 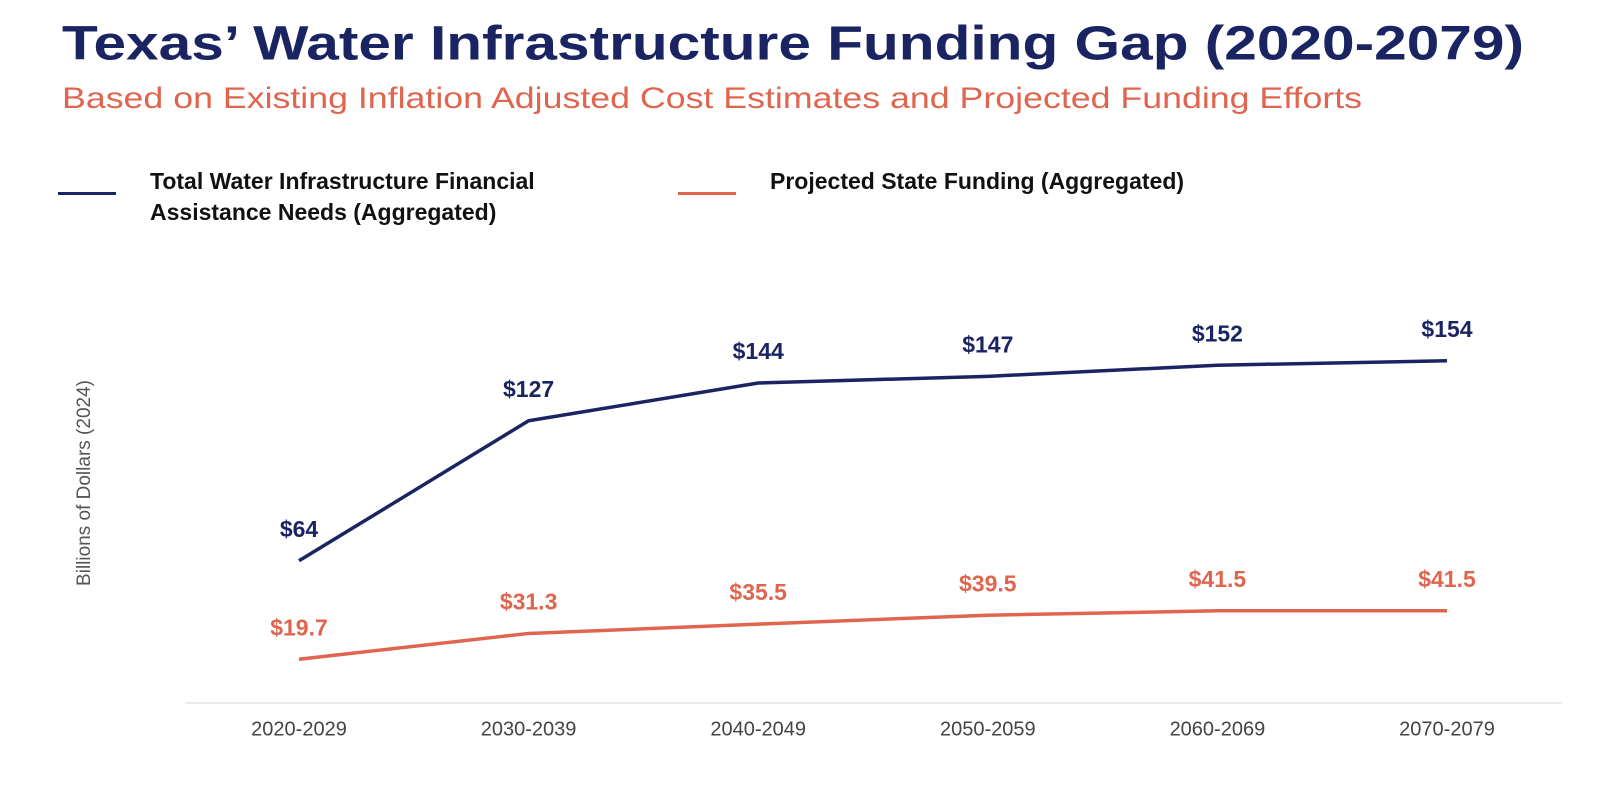 I want to click on data-label: $144, so click(x=758, y=351).